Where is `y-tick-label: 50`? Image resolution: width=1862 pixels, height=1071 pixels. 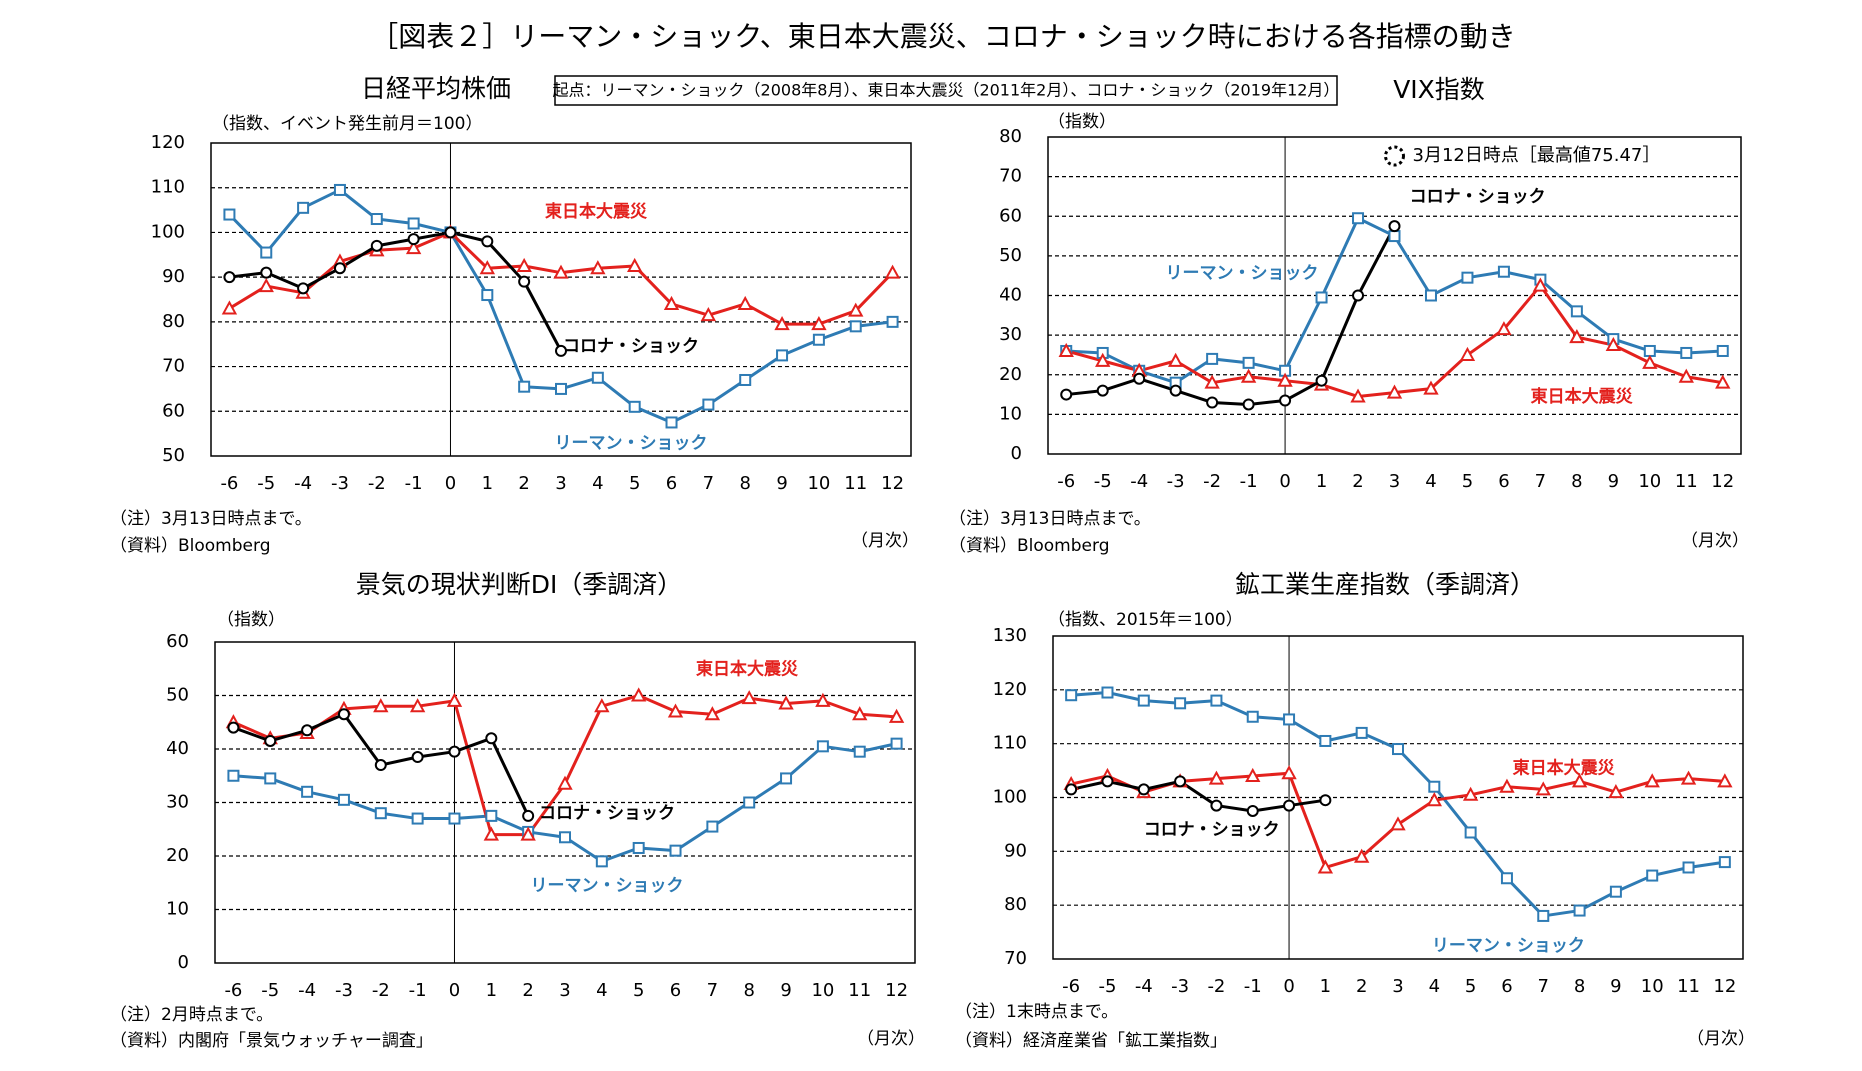
y-tick-label: 50 is located at coordinates (177, 695).